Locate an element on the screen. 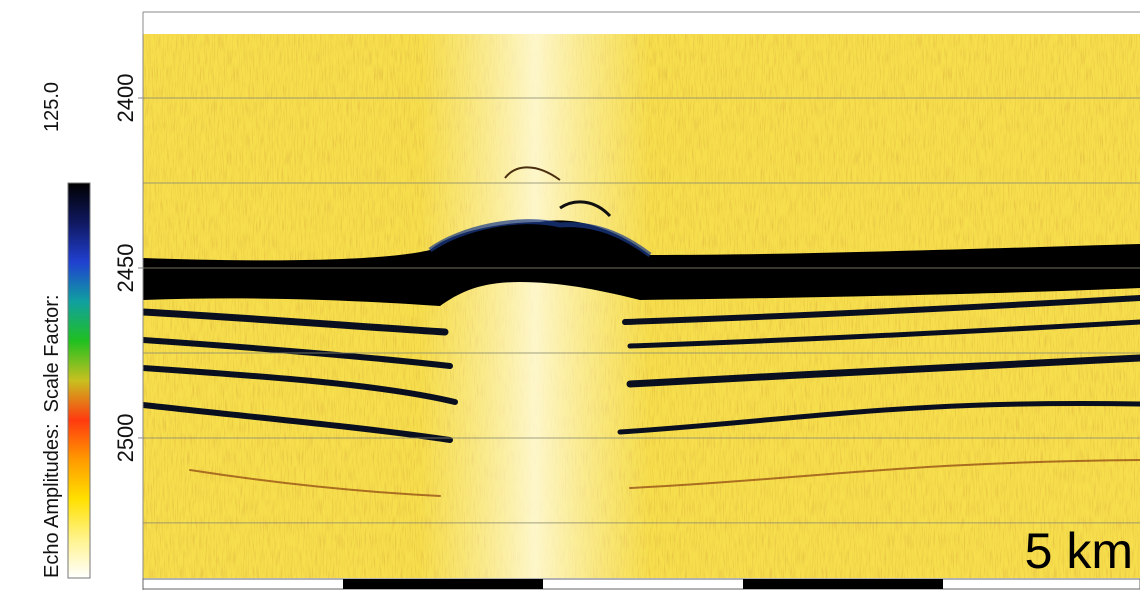  y-axis-labels: 2400 2450 2500 is located at coordinates (128, 268).